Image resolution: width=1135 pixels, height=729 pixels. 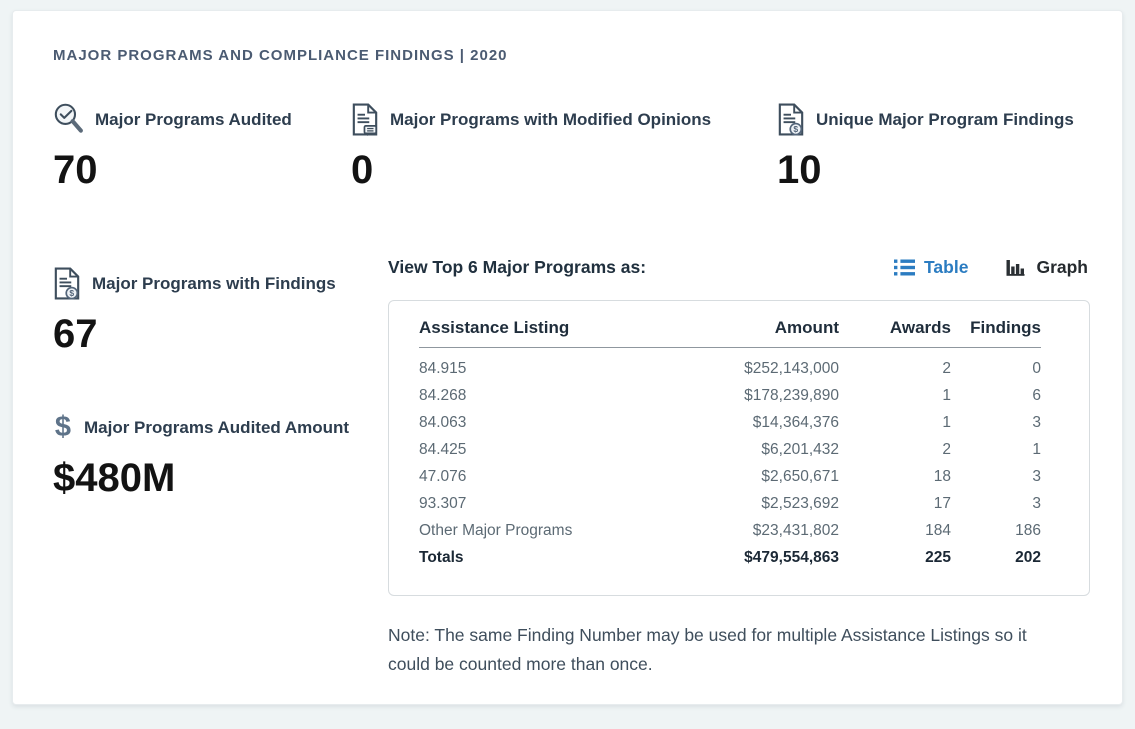 I want to click on stat-label: Major Programs with Findings, so click(x=214, y=283).